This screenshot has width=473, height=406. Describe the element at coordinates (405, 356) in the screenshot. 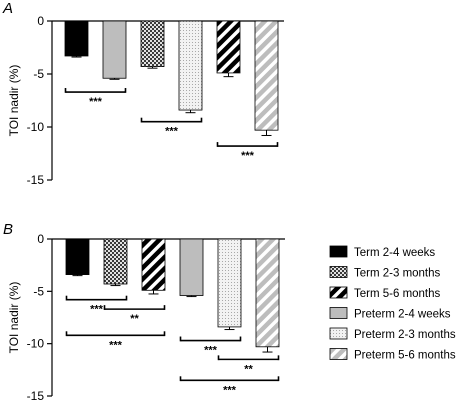

I see `legend-label: Preterm 5-6 months` at that location.